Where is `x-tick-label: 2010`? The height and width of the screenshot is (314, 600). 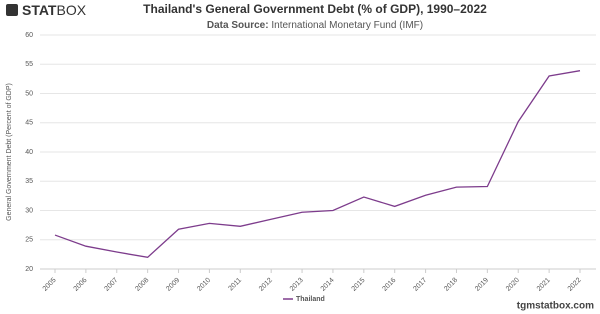
x-tick-label: 2010 is located at coordinates (204, 285).